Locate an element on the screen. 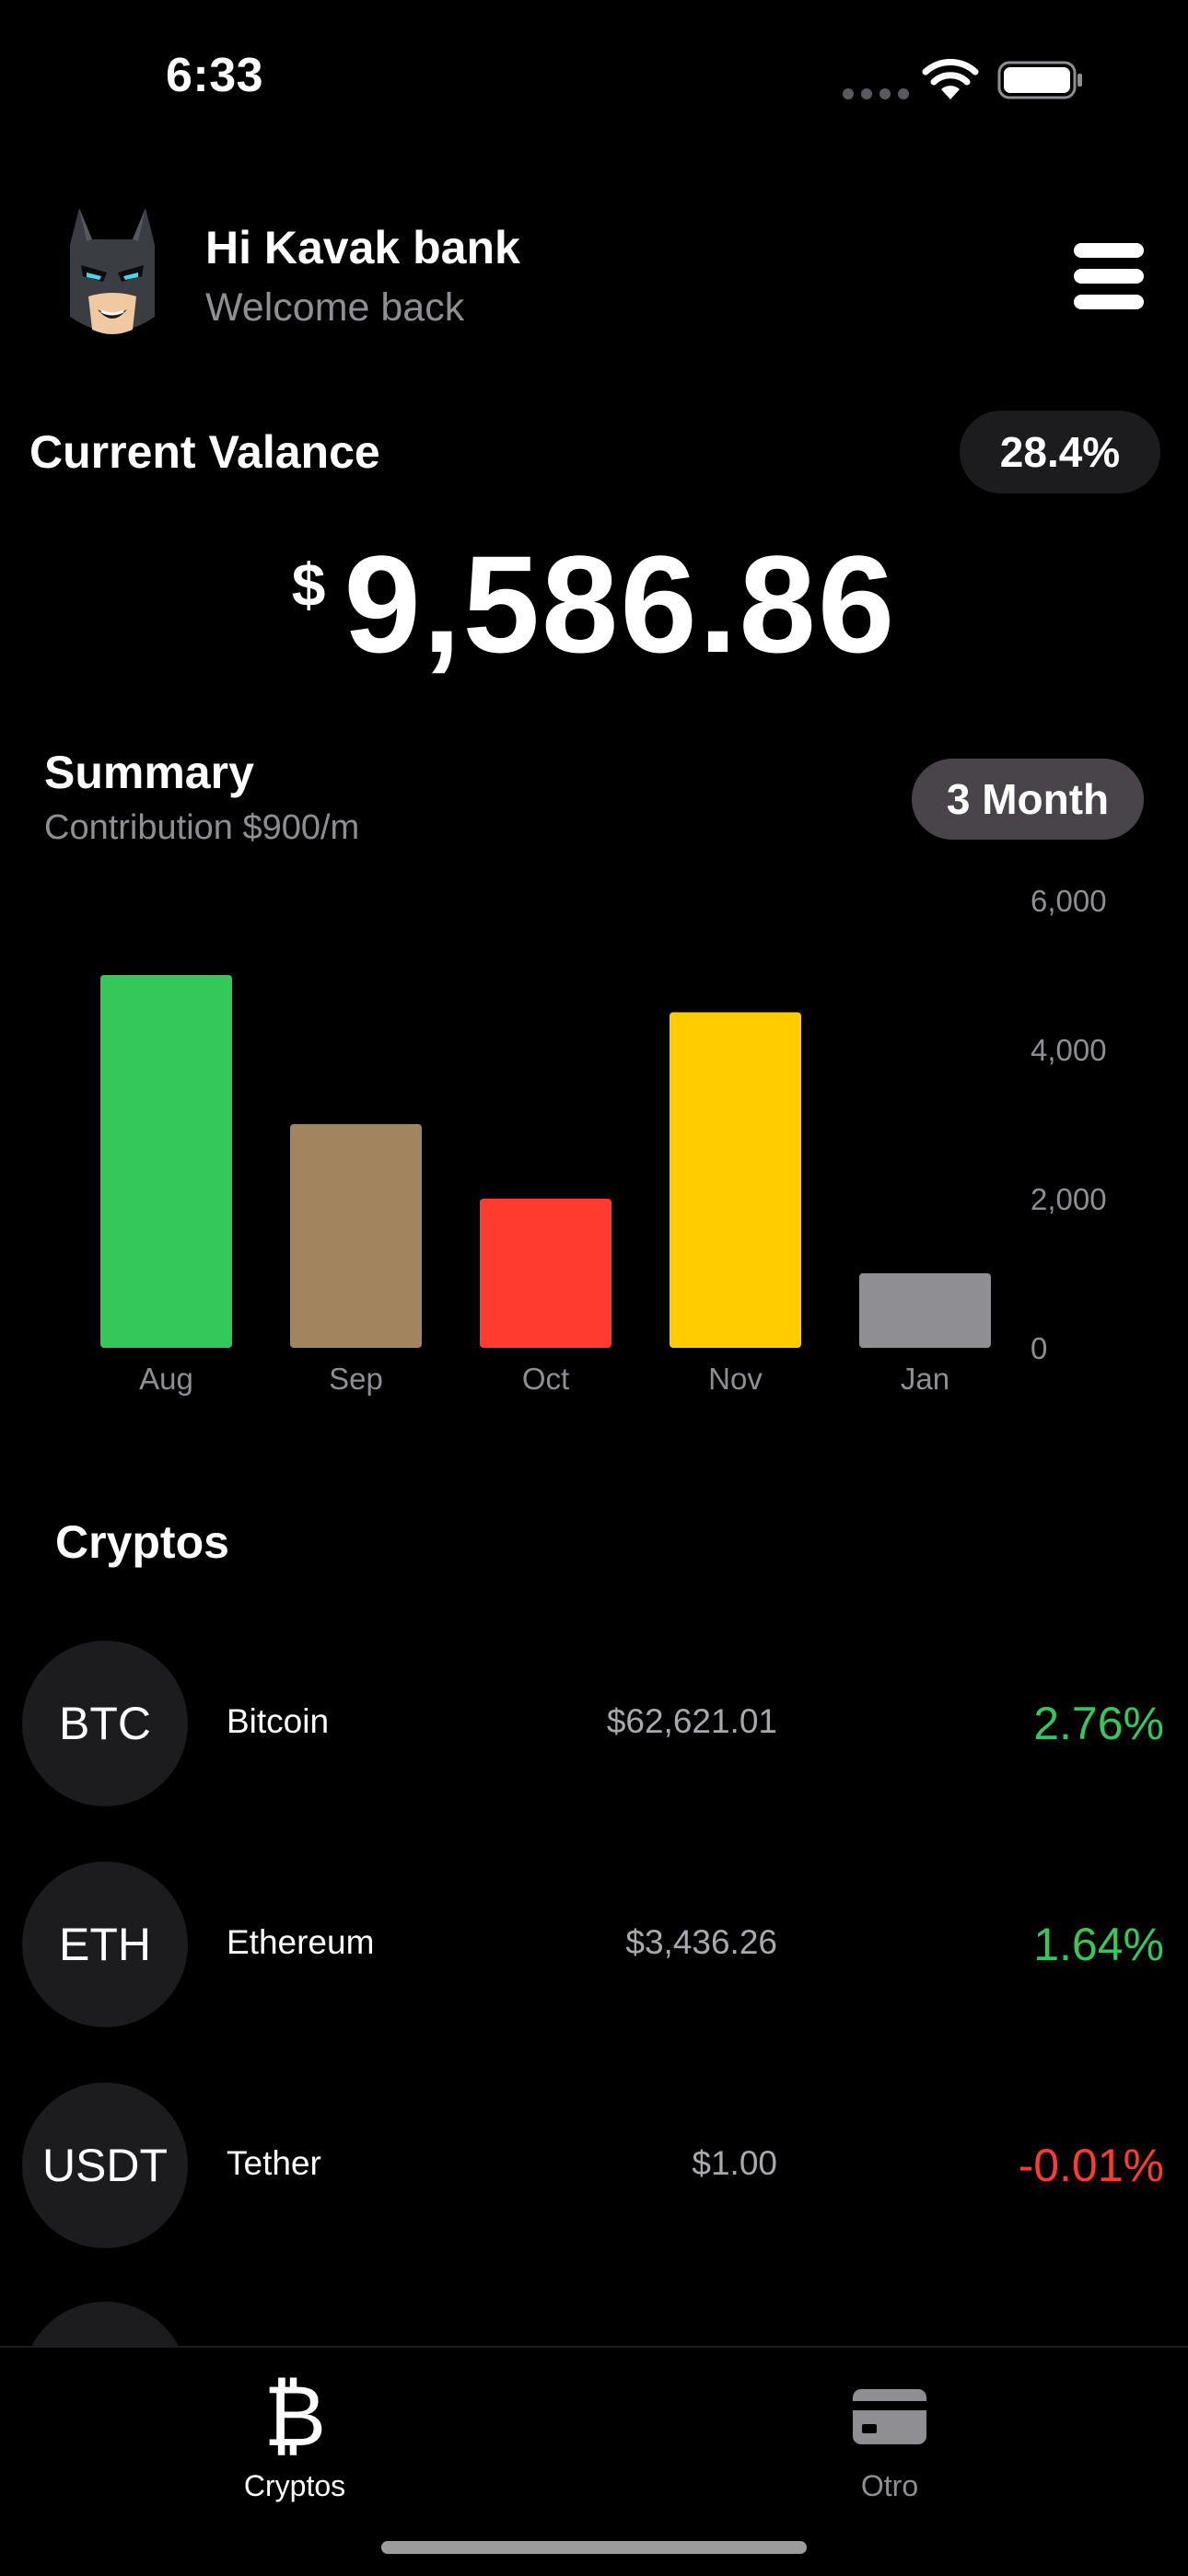 The height and width of the screenshot is (2576, 1188). balance-value: 9,586.86 is located at coordinates (620, 604).